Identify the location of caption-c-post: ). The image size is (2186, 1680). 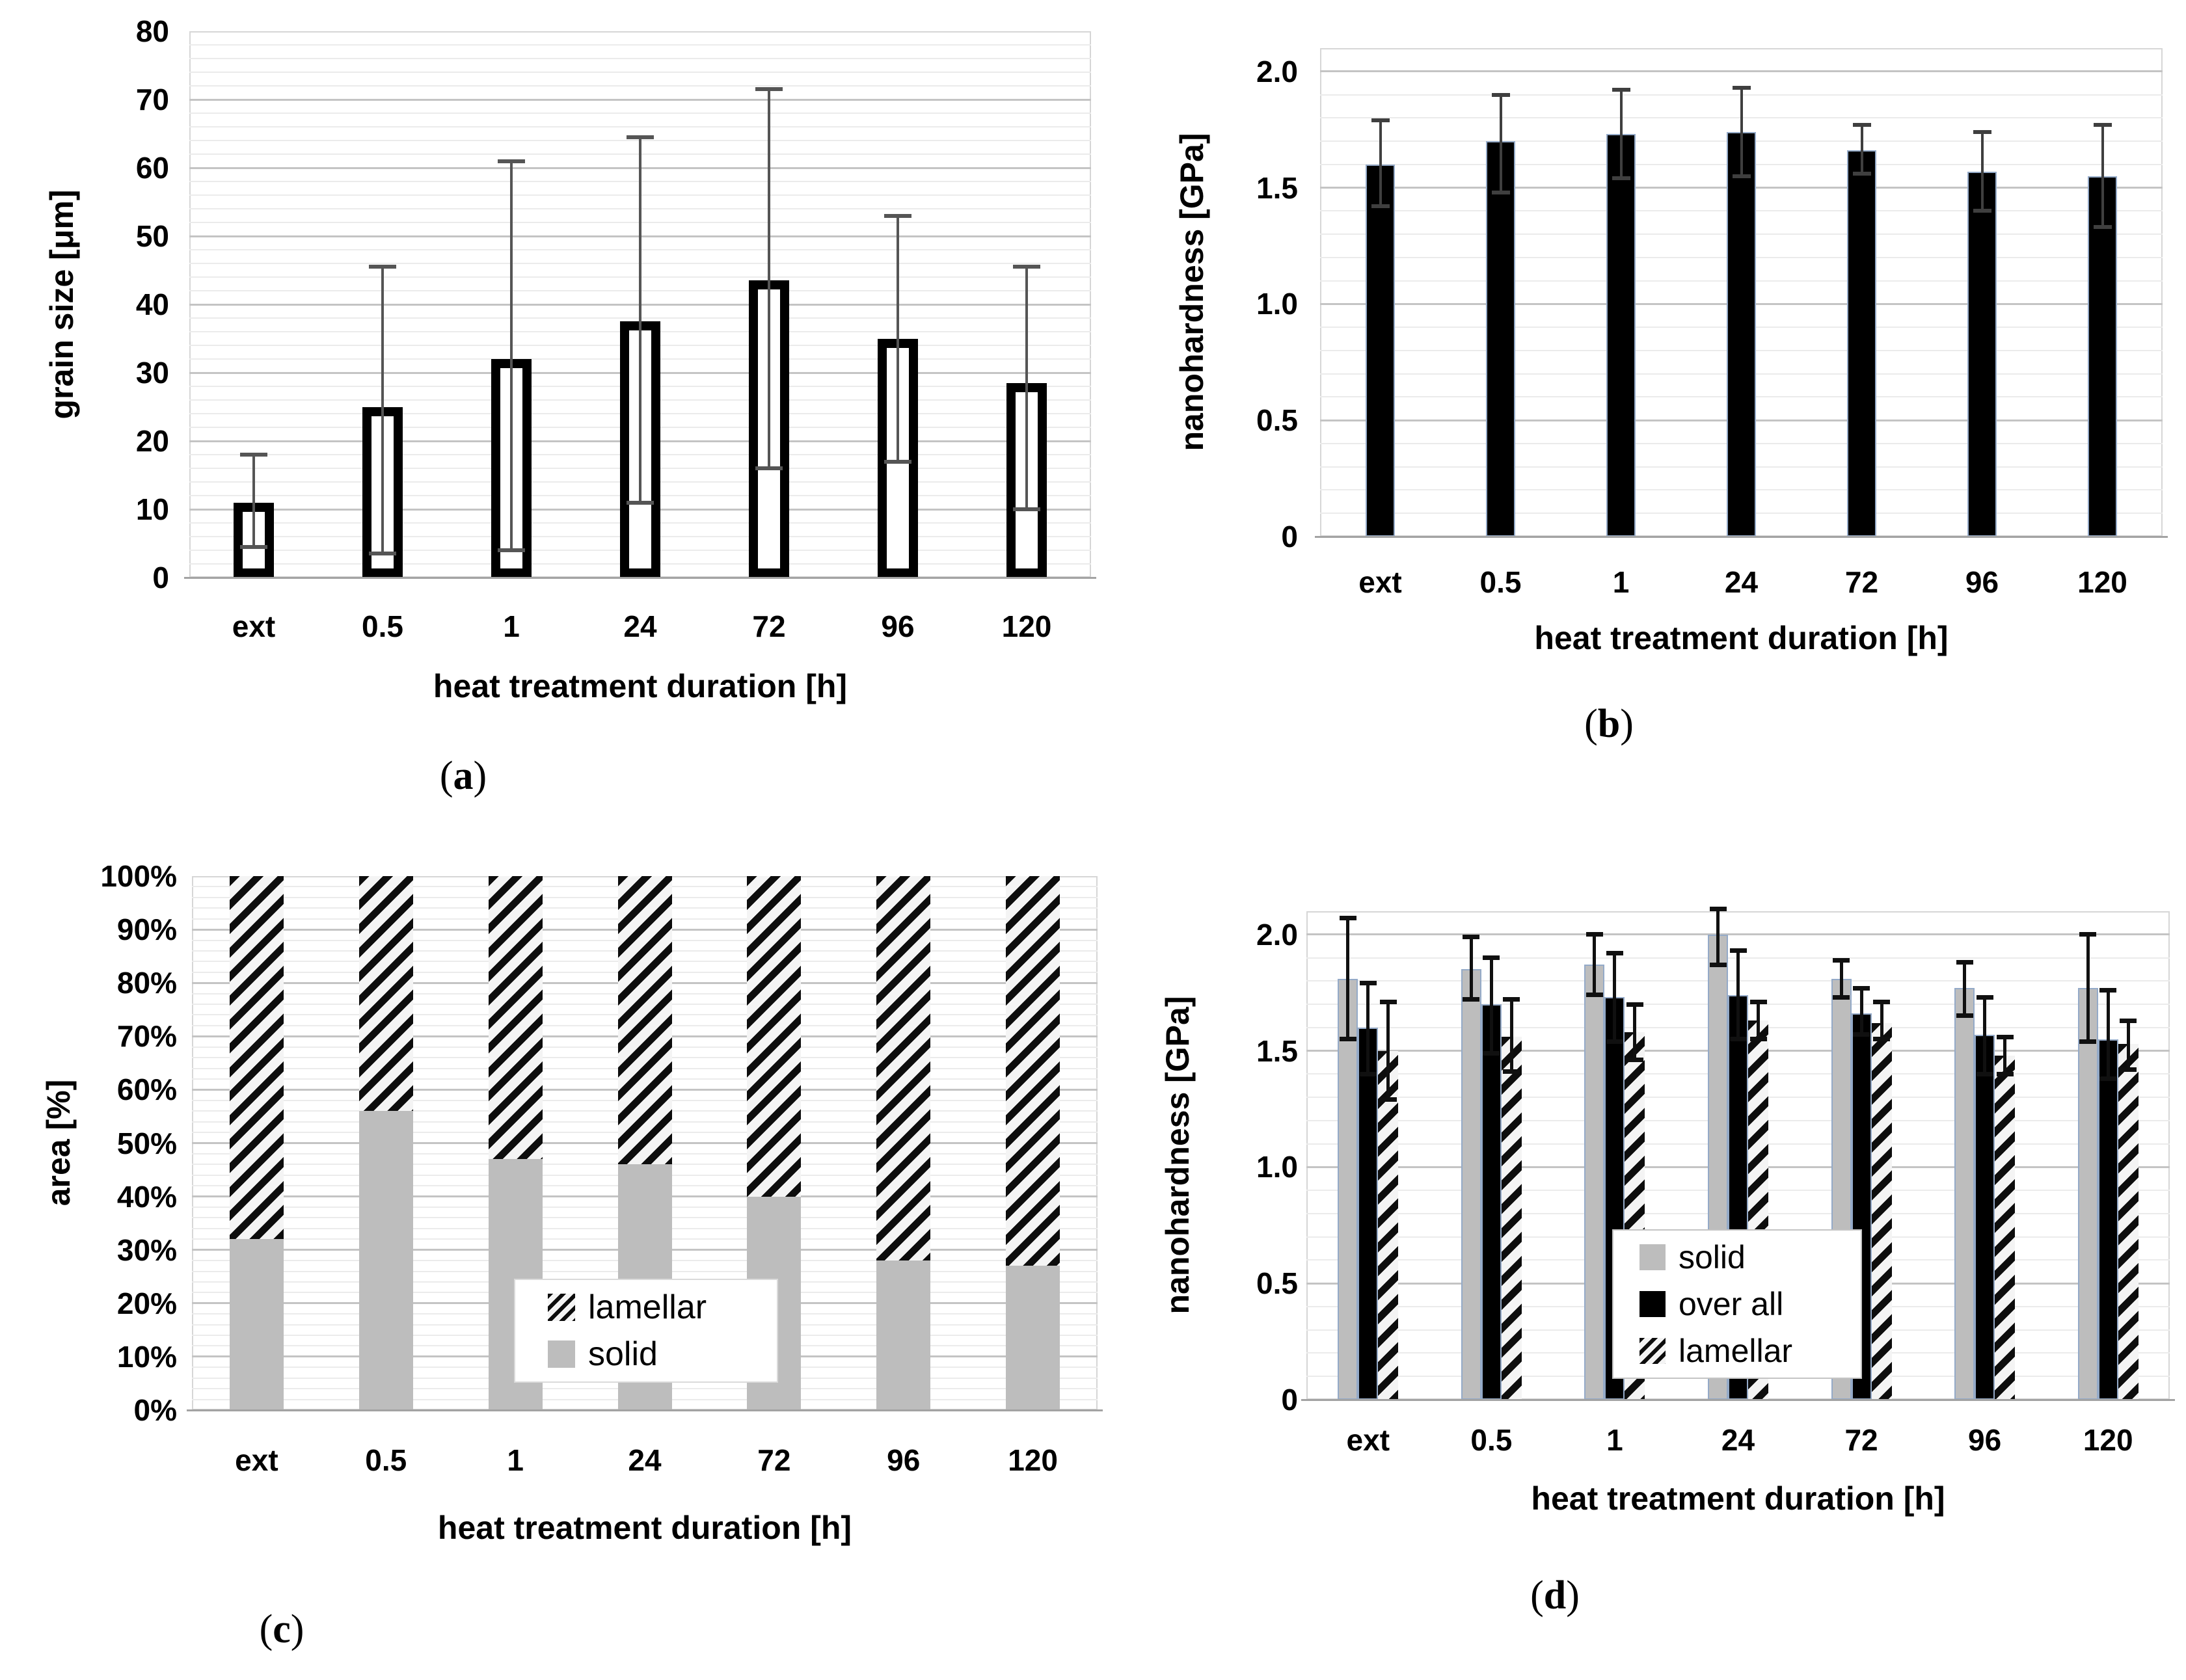
(297, 1629).